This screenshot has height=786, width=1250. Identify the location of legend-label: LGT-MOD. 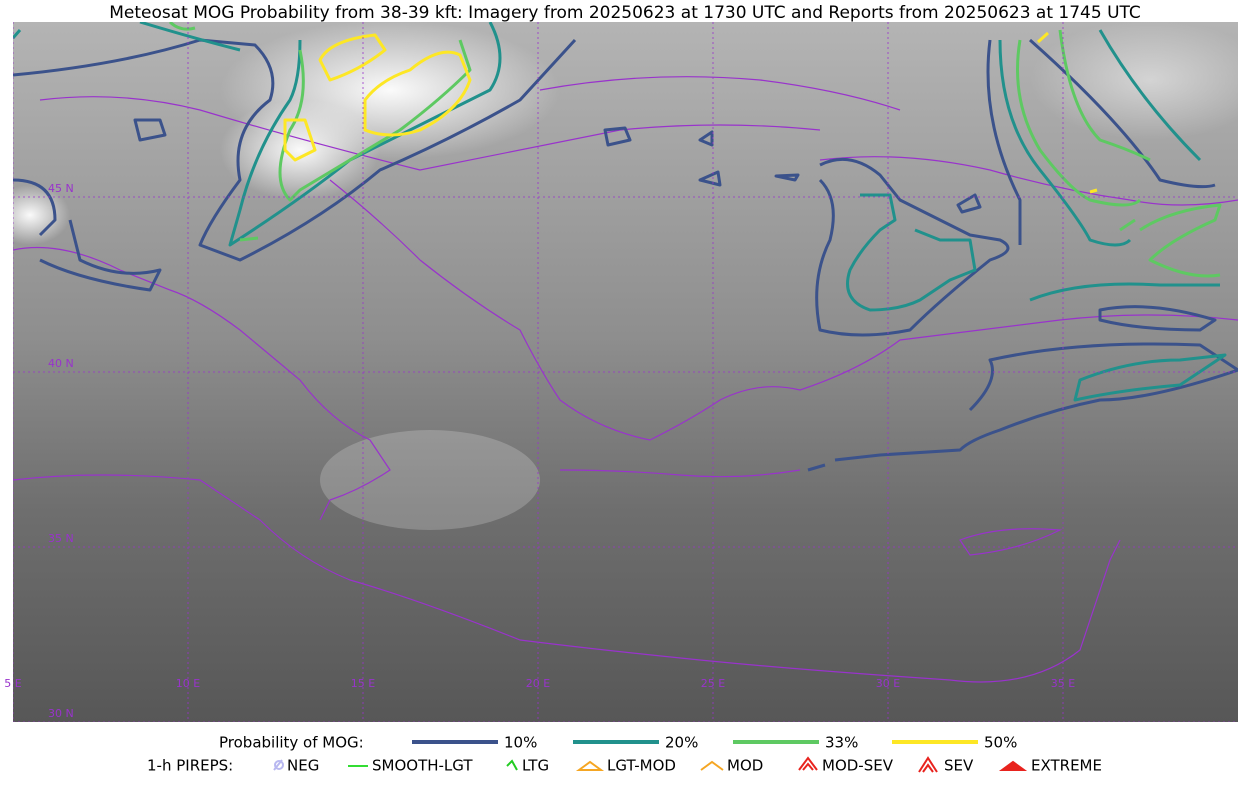
(641, 766).